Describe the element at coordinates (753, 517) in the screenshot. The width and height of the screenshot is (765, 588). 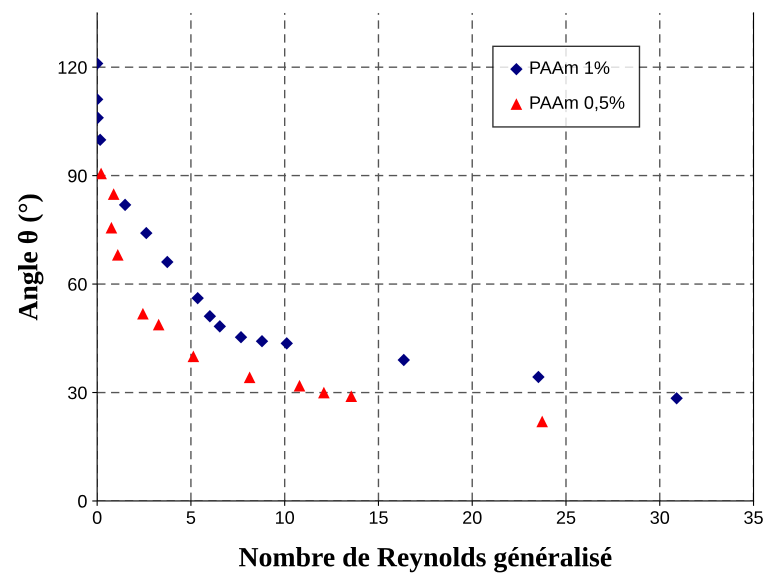
I see `x-tick-label: 35` at that location.